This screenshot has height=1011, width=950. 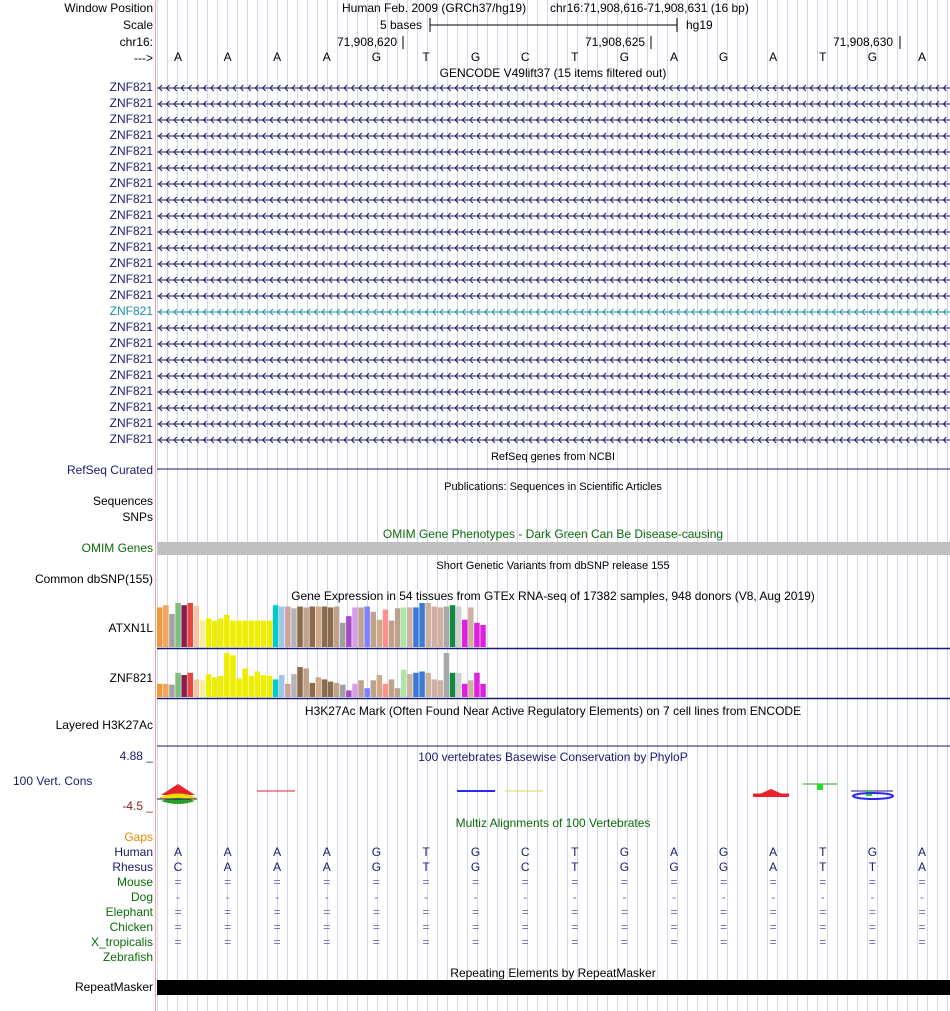 I want to click on species-label: Human, so click(x=133, y=852).